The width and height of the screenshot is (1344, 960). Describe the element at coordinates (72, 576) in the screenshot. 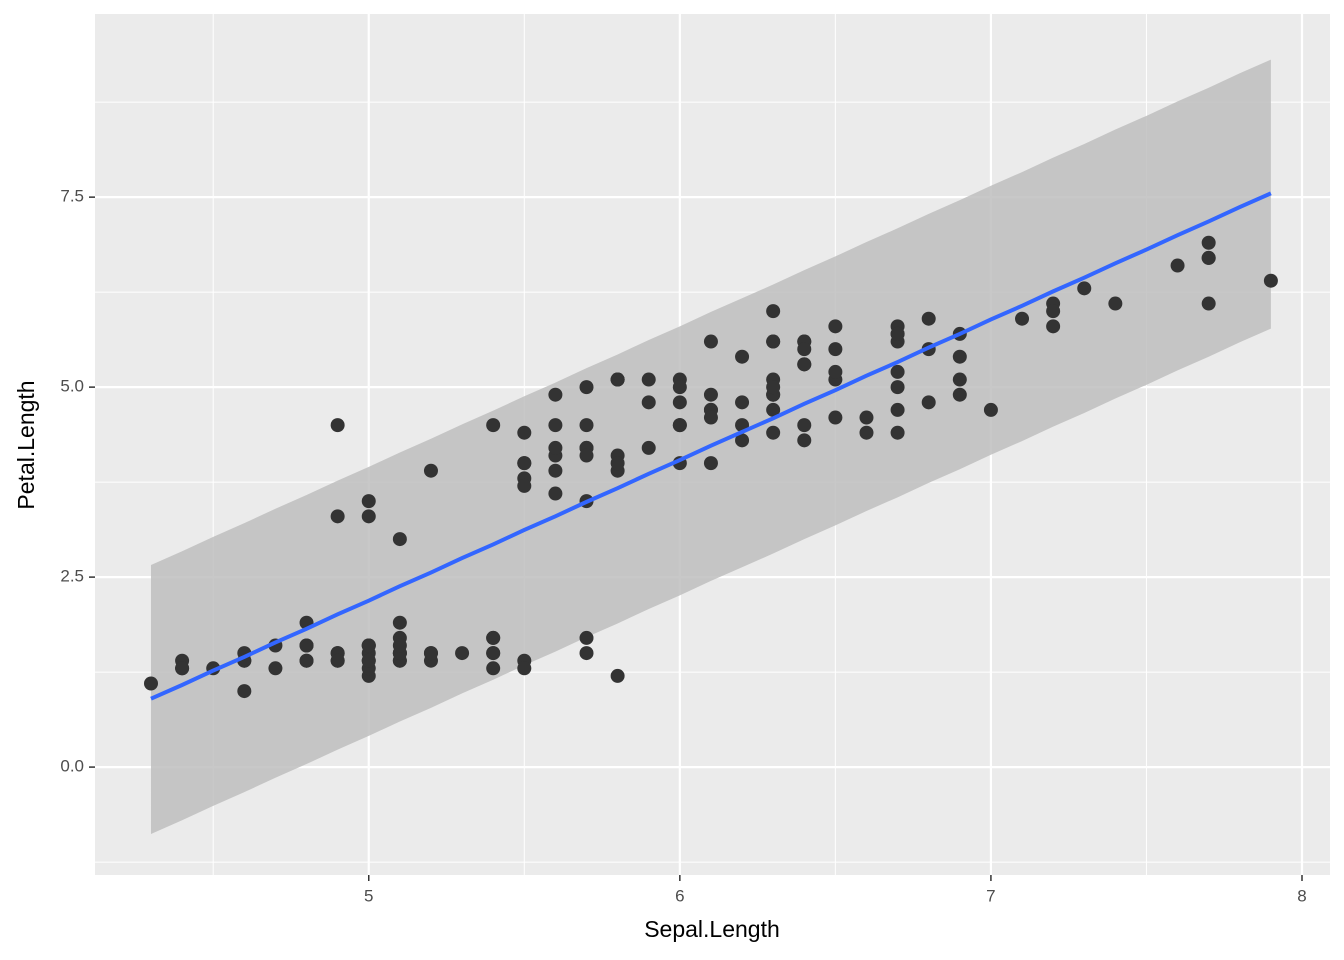

I see `y-tick-label: 2.5` at that location.